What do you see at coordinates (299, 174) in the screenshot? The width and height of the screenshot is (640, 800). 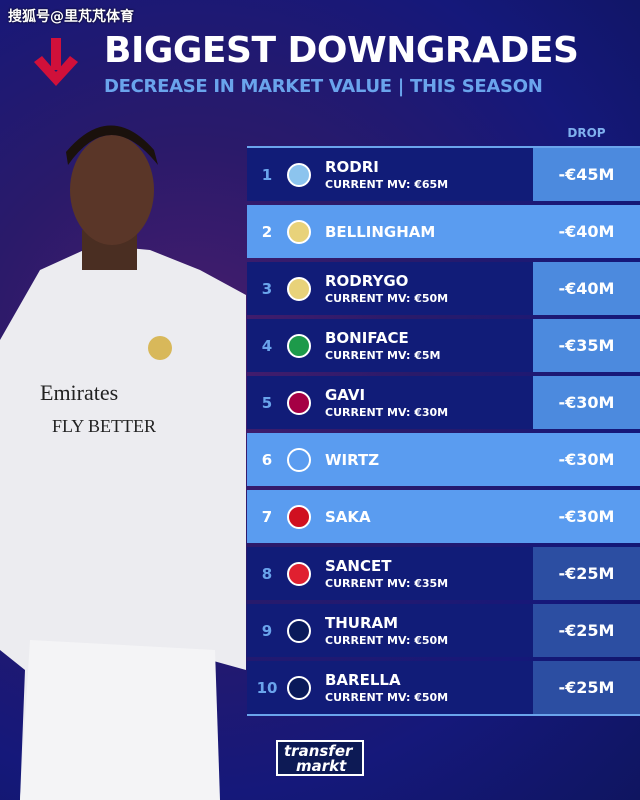 I see `man-city-crest-icon` at bounding box center [299, 174].